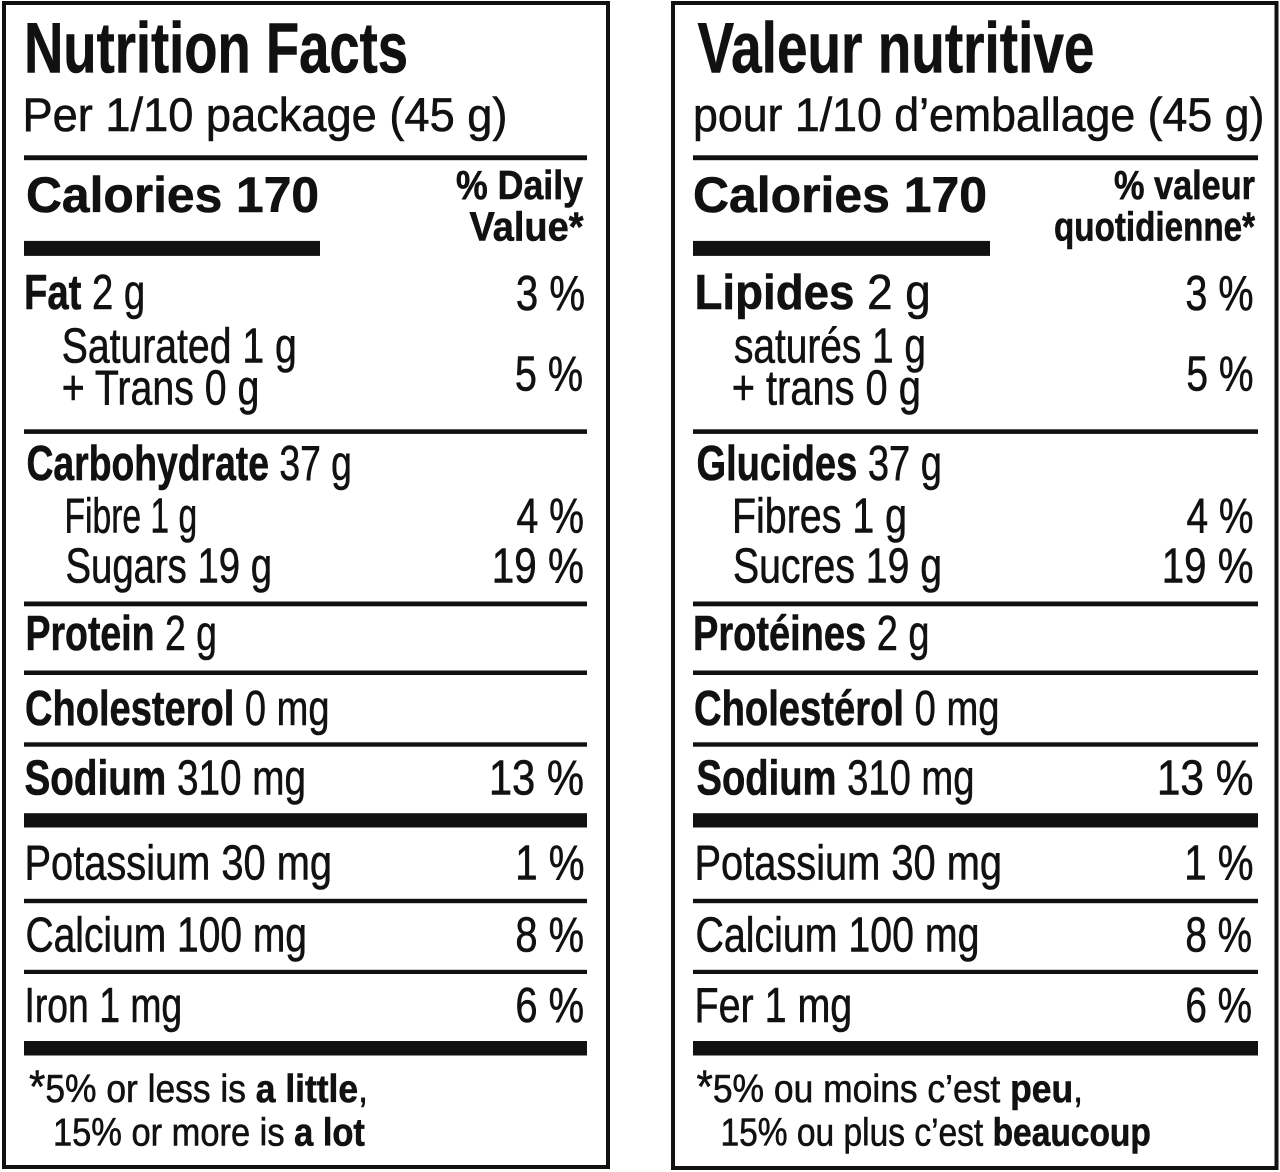 This screenshot has width=1280, height=1172. I want to click on svg-text: Lipides 2 g, so click(813, 292).